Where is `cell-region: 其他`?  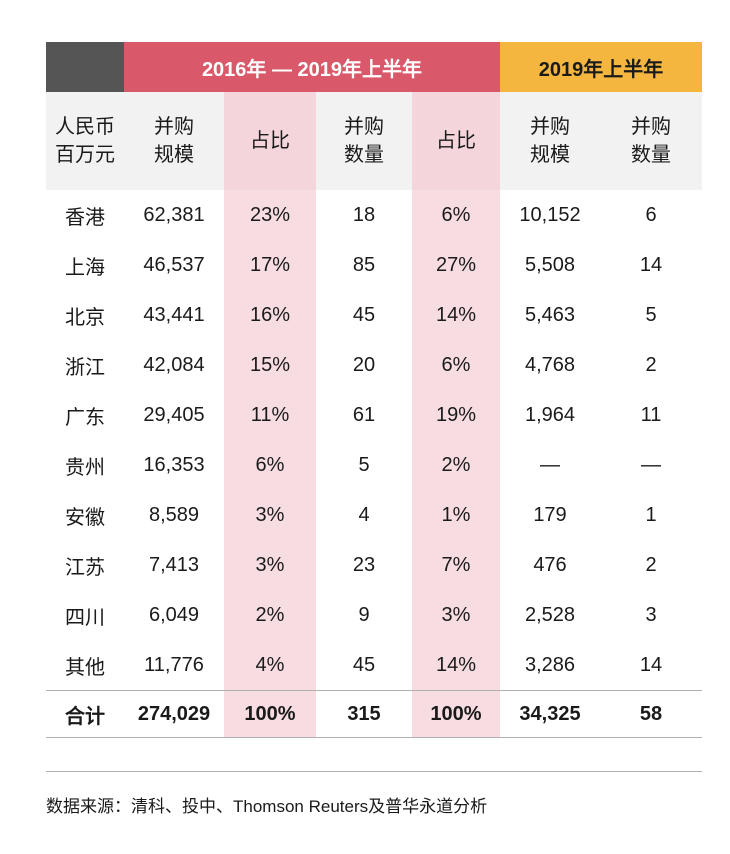
cell-region: 其他 is located at coordinates (85, 667).